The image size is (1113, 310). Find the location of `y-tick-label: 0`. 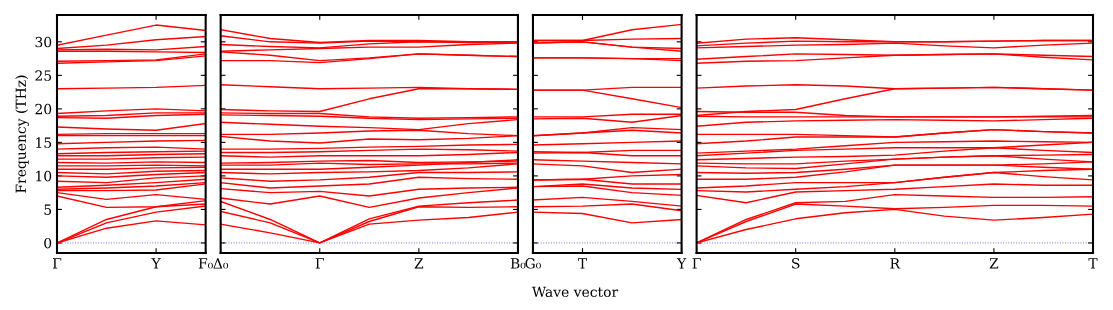

y-tick-label: 0 is located at coordinates (48, 243).